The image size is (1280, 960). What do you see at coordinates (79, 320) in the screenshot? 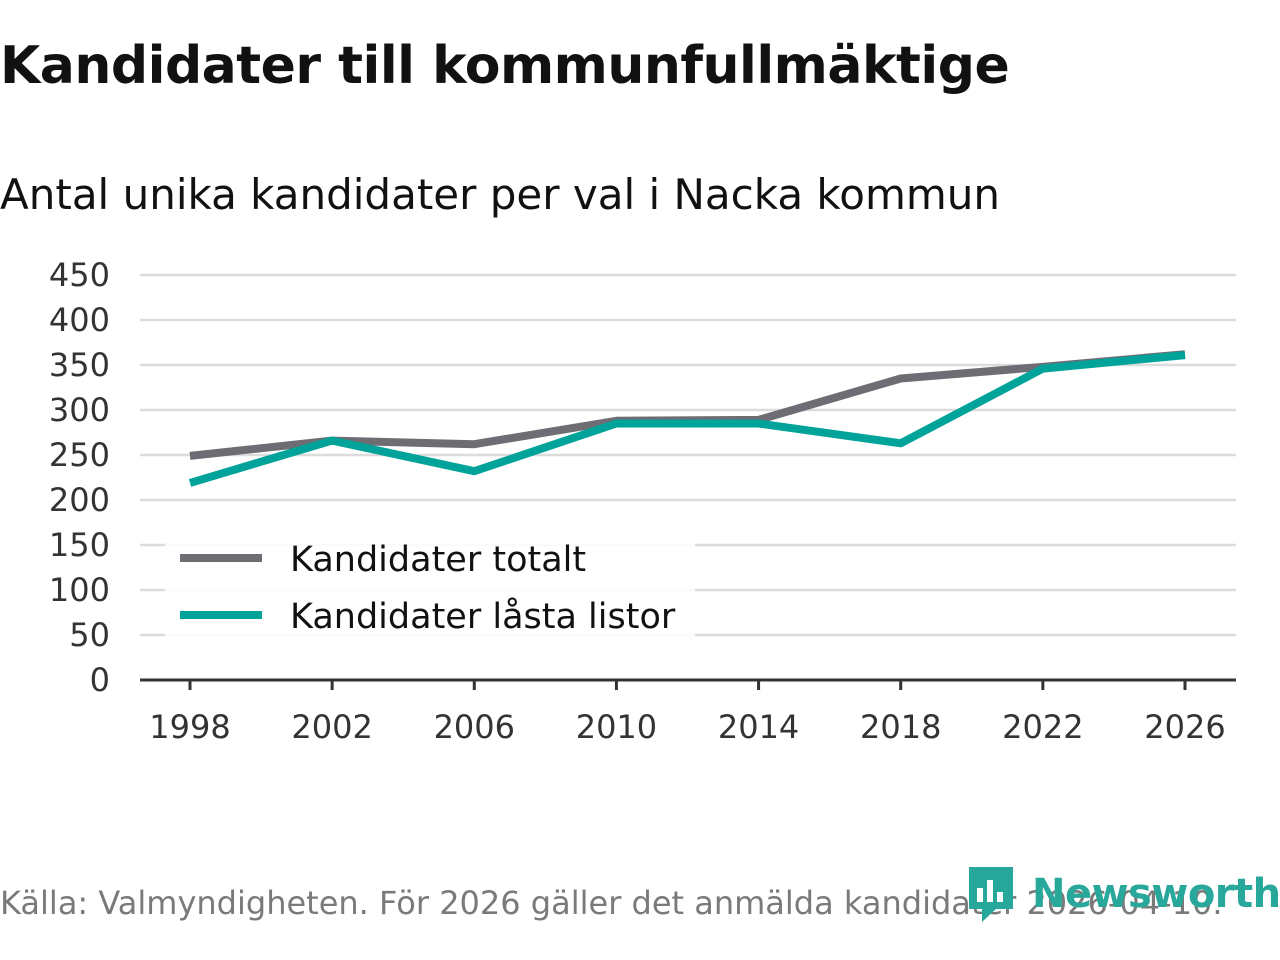
I see `y-tick-label: 400` at bounding box center [79, 320].